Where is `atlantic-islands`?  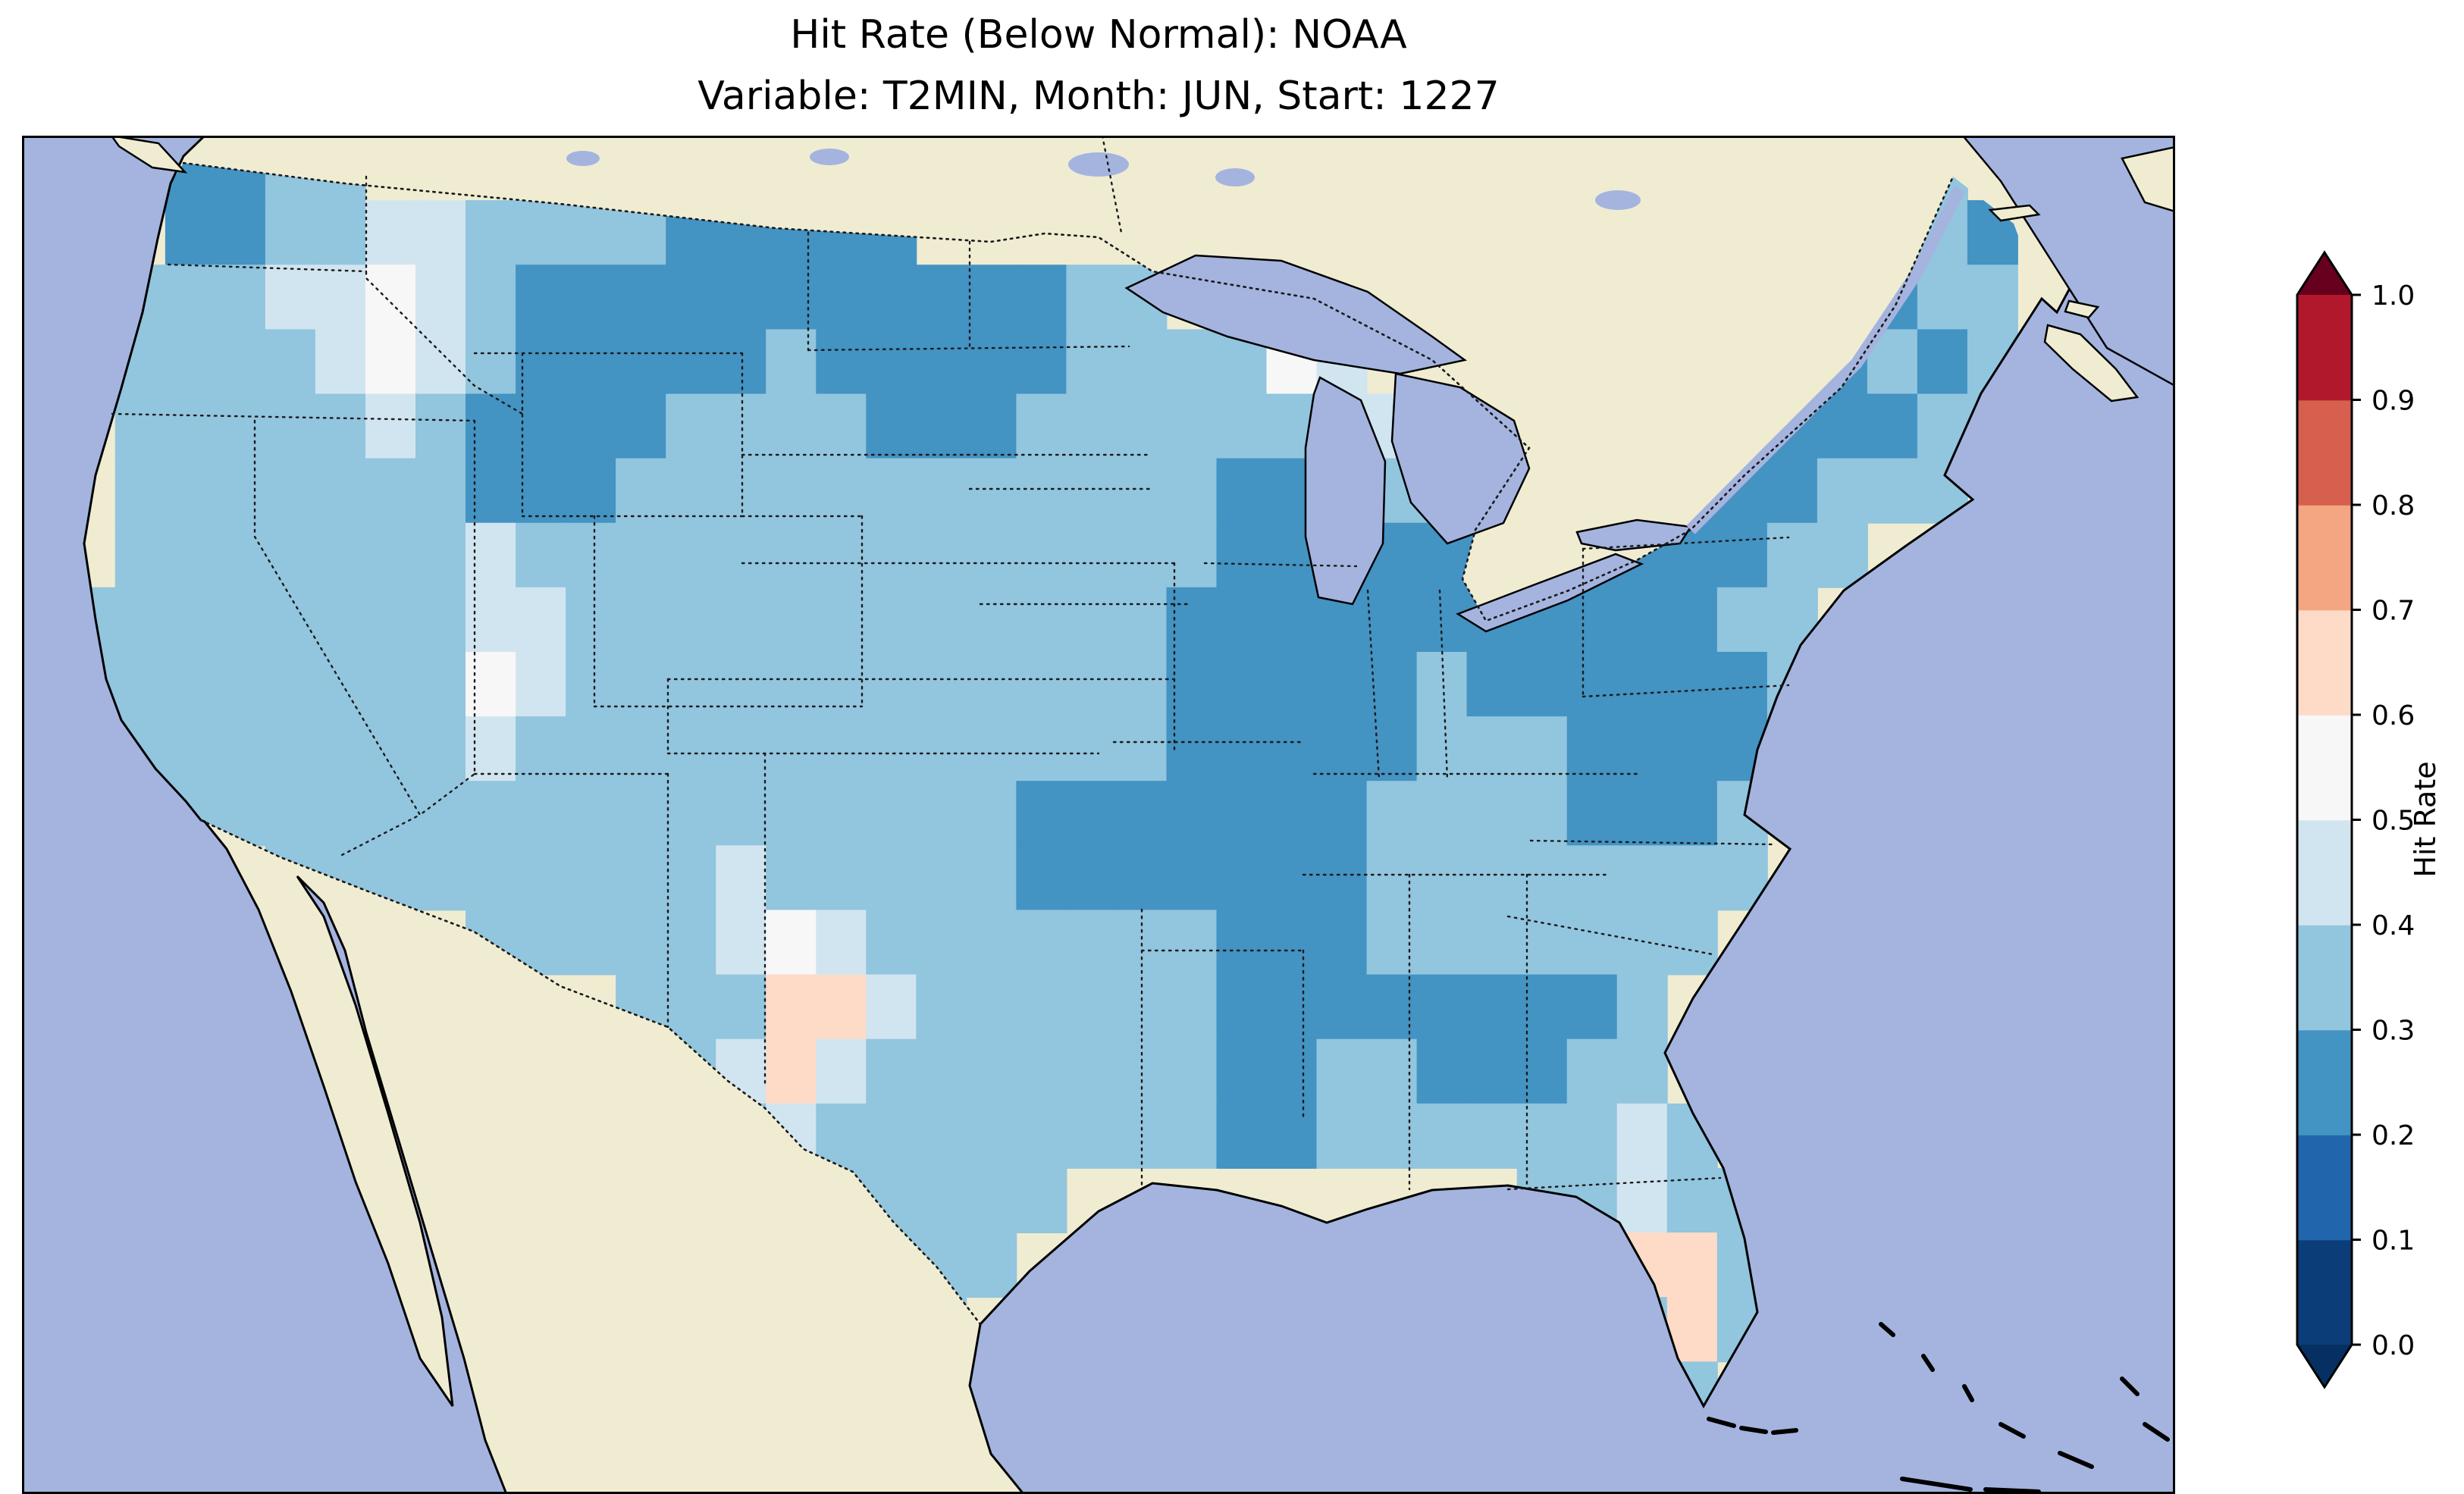
atlantic-islands is located at coordinates (1143, 269).